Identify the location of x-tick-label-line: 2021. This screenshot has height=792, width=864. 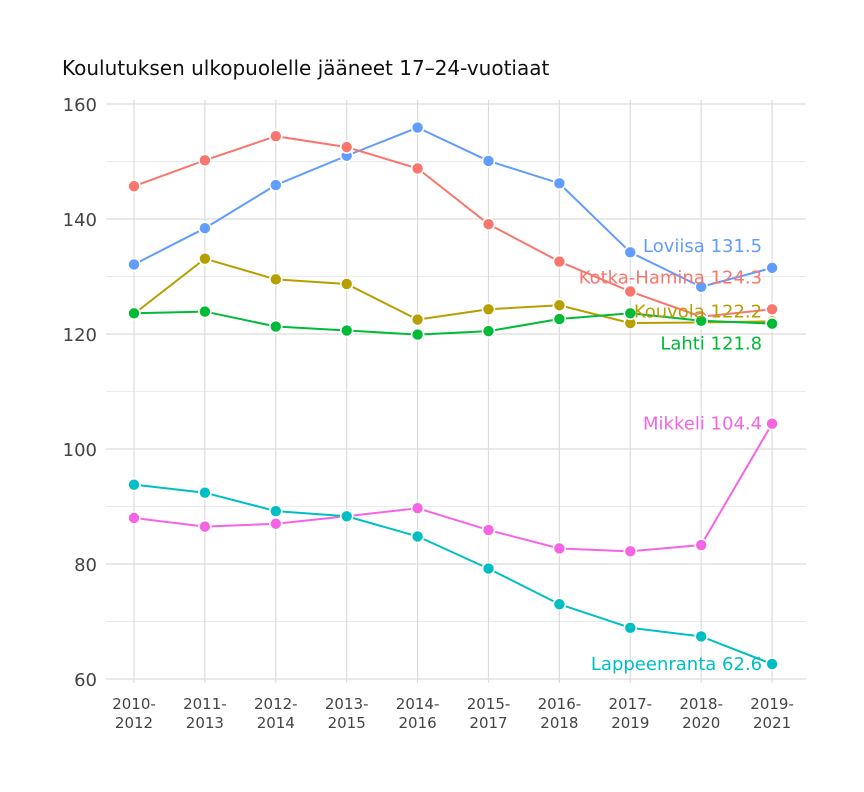
(772, 723).